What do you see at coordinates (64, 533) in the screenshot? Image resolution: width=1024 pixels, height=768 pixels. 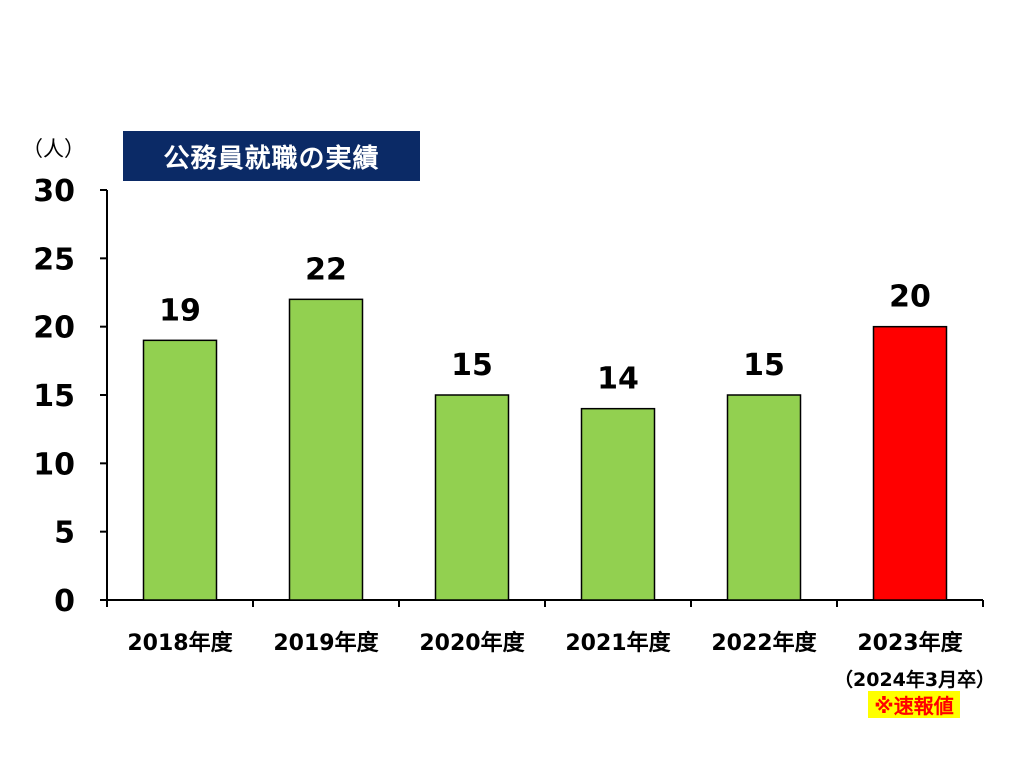 I see `y-tick-label: 5` at bounding box center [64, 533].